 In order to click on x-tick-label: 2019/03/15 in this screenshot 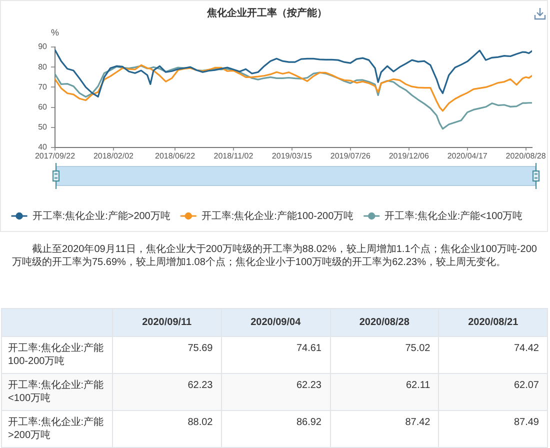, I will do `click(292, 156)`.